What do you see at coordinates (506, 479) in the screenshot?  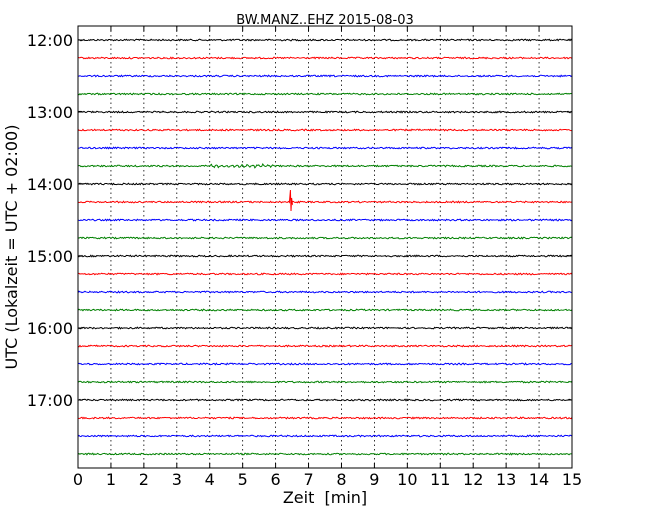 I see `x-tick-label: 13` at bounding box center [506, 479].